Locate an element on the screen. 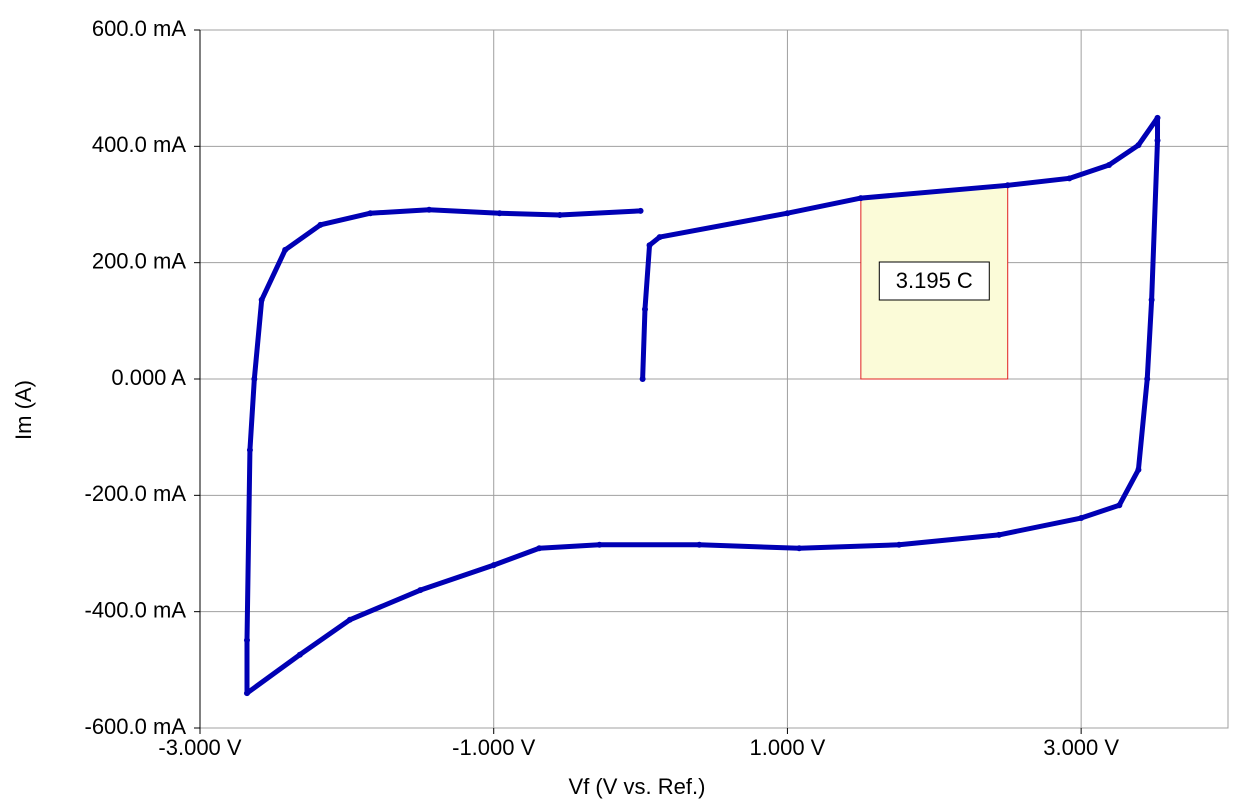 This screenshot has width=1239, height=806. y-axis-label: Im (A) is located at coordinates (23, 410).